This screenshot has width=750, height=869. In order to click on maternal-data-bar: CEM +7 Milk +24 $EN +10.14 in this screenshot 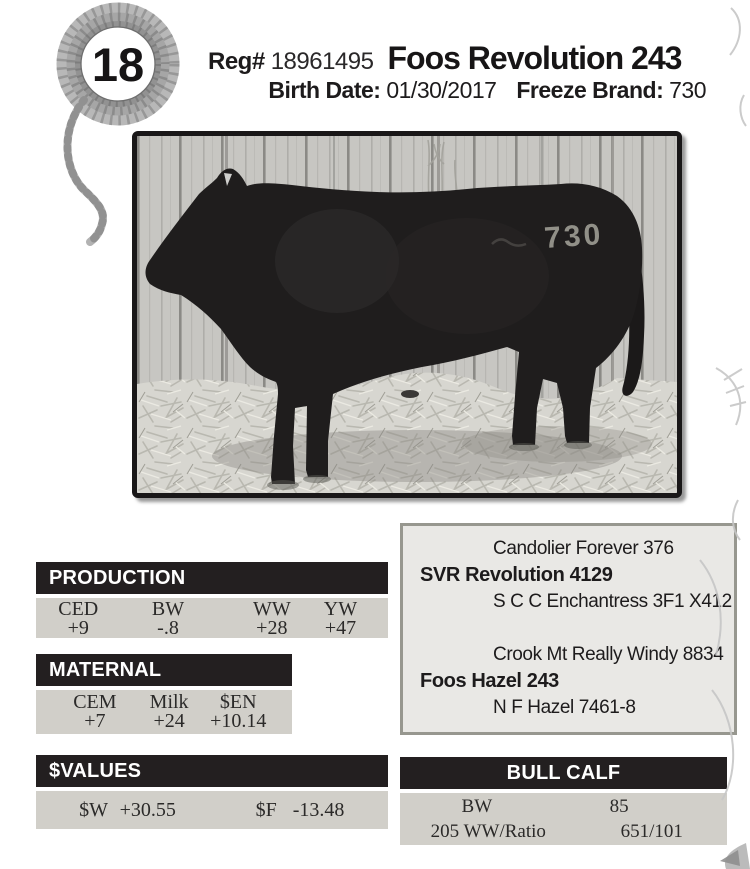, I will do `click(164, 712)`.